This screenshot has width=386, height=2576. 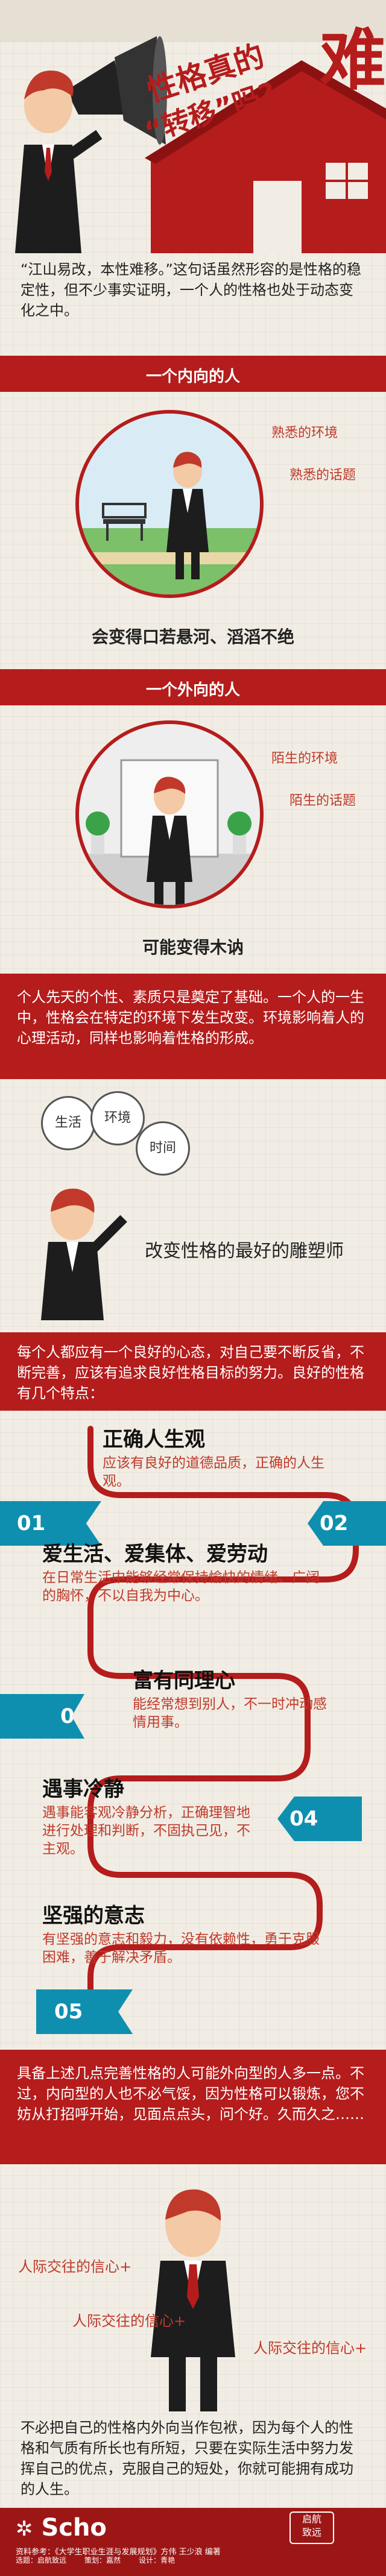 I want to click on scho-logo-text: Scho, so click(x=74, y=2528).